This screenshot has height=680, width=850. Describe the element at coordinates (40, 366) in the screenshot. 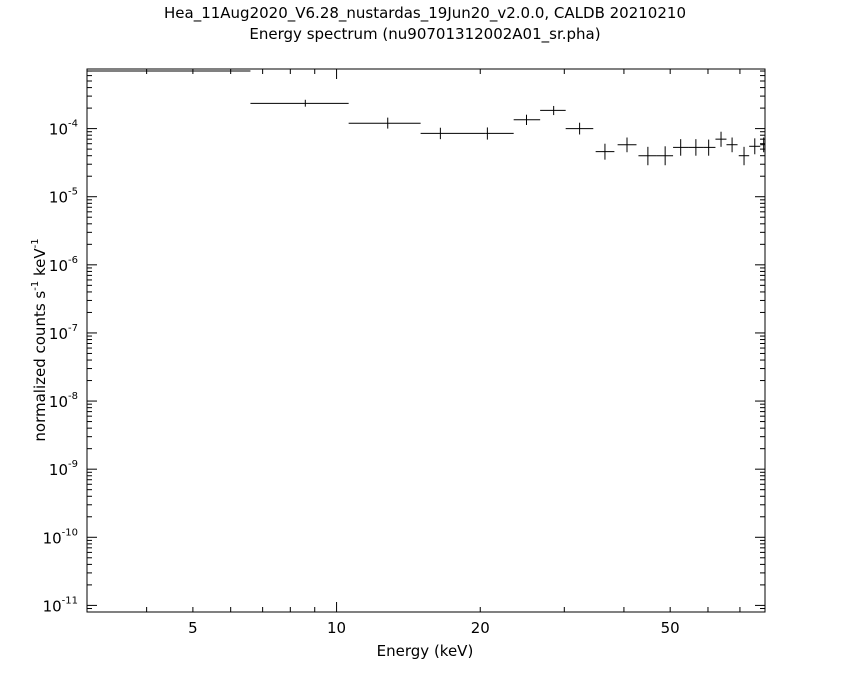

I see `y-axis-label-pre: normalized counts s` at that location.